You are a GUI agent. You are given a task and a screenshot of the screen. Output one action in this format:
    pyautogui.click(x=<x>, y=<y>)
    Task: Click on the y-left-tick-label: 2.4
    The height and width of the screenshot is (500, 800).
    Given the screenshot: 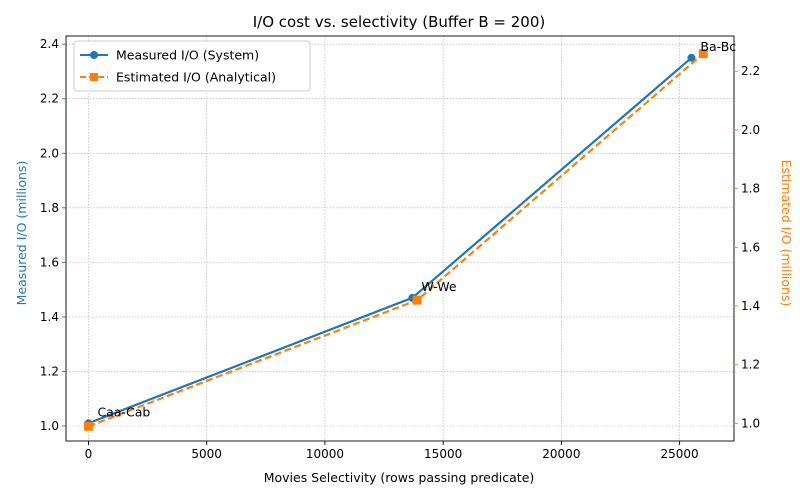 What is the action you would take?
    pyautogui.click(x=49, y=44)
    